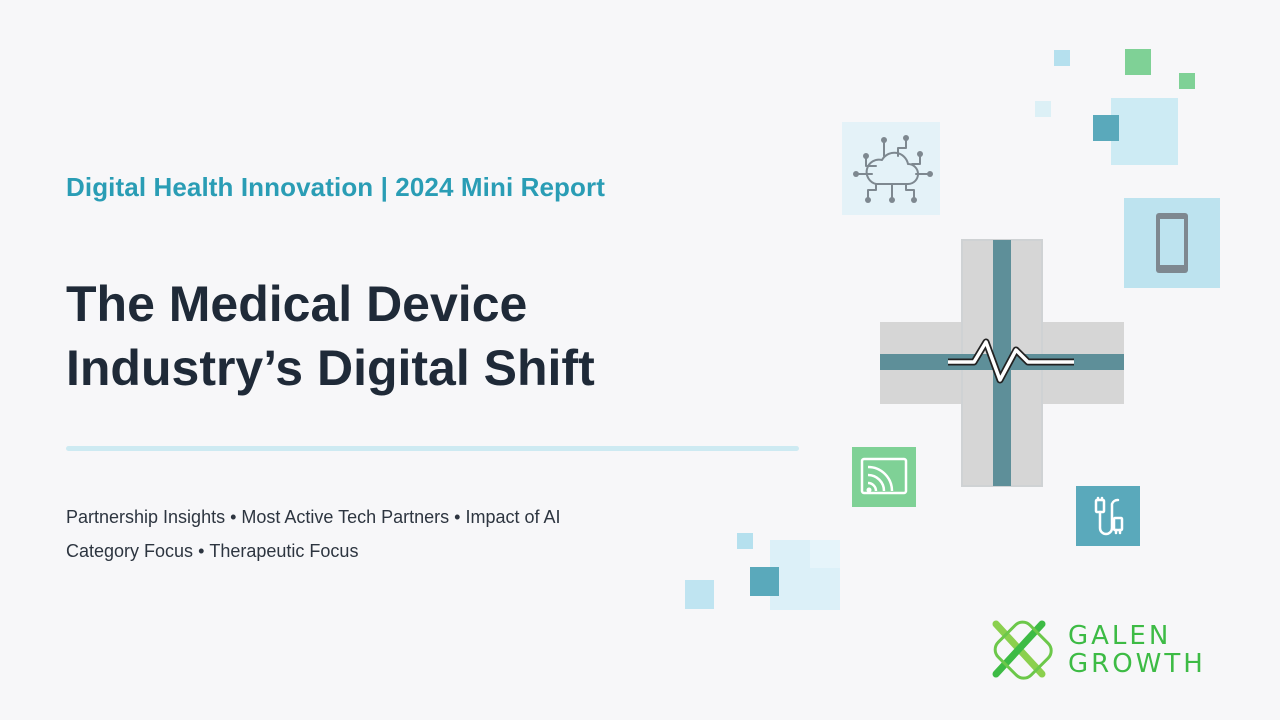  What do you see at coordinates (345, 517) in the screenshot?
I see `topic-item: Most Active Tech Partners` at bounding box center [345, 517].